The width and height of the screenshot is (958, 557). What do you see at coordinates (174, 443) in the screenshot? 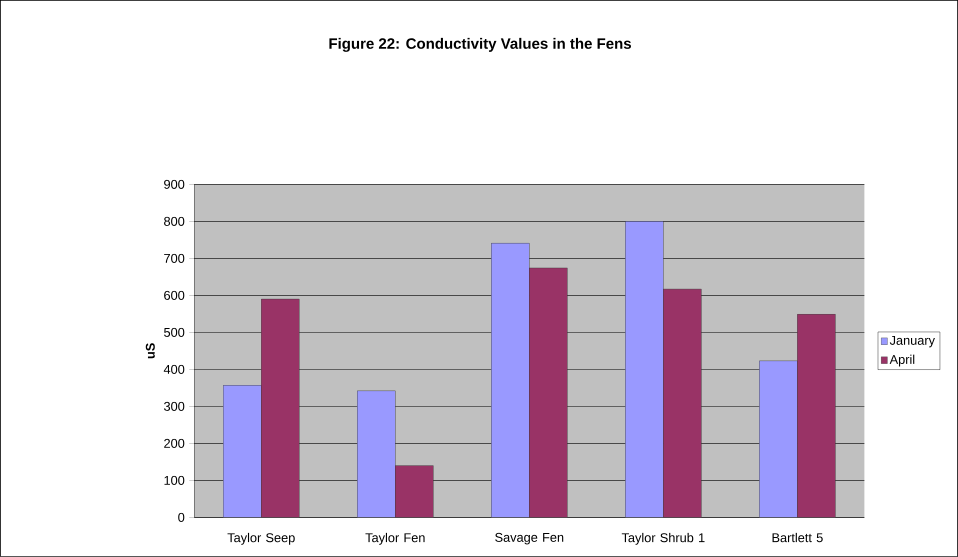
I see `y-tick-label: 200` at bounding box center [174, 443].